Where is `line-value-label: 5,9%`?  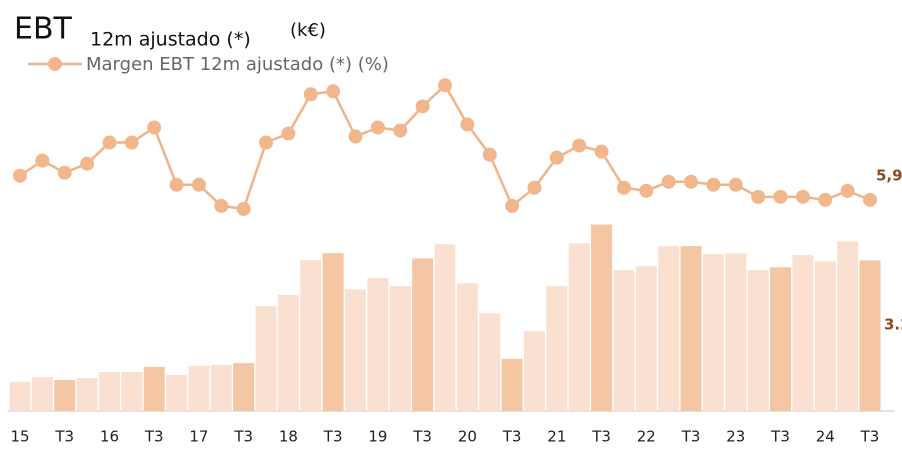 line-value-label: 5,9% is located at coordinates (889, 175).